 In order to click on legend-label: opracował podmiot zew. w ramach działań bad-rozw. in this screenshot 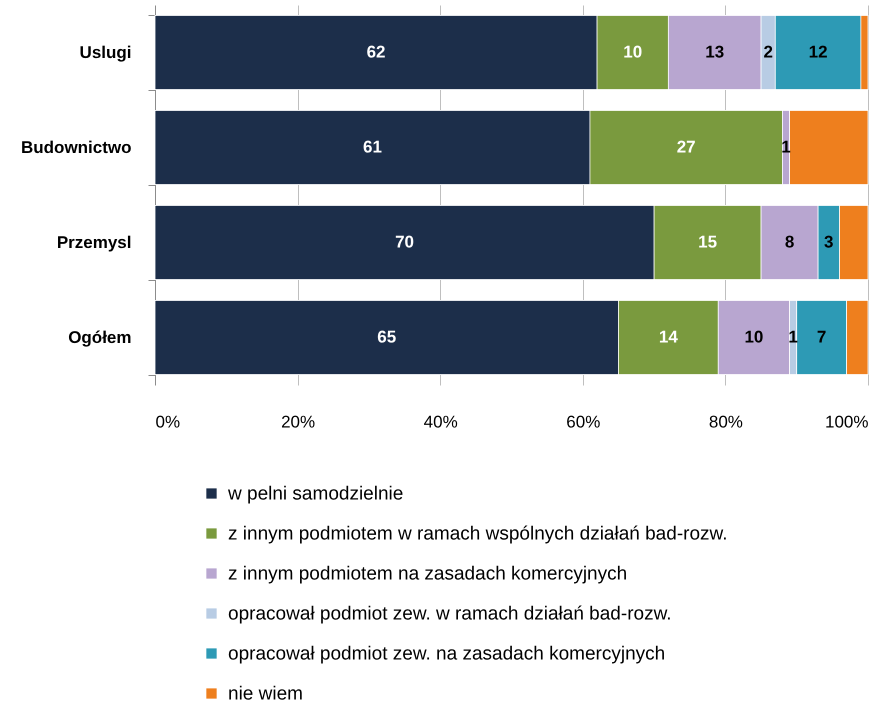, I will do `click(450, 614)`.